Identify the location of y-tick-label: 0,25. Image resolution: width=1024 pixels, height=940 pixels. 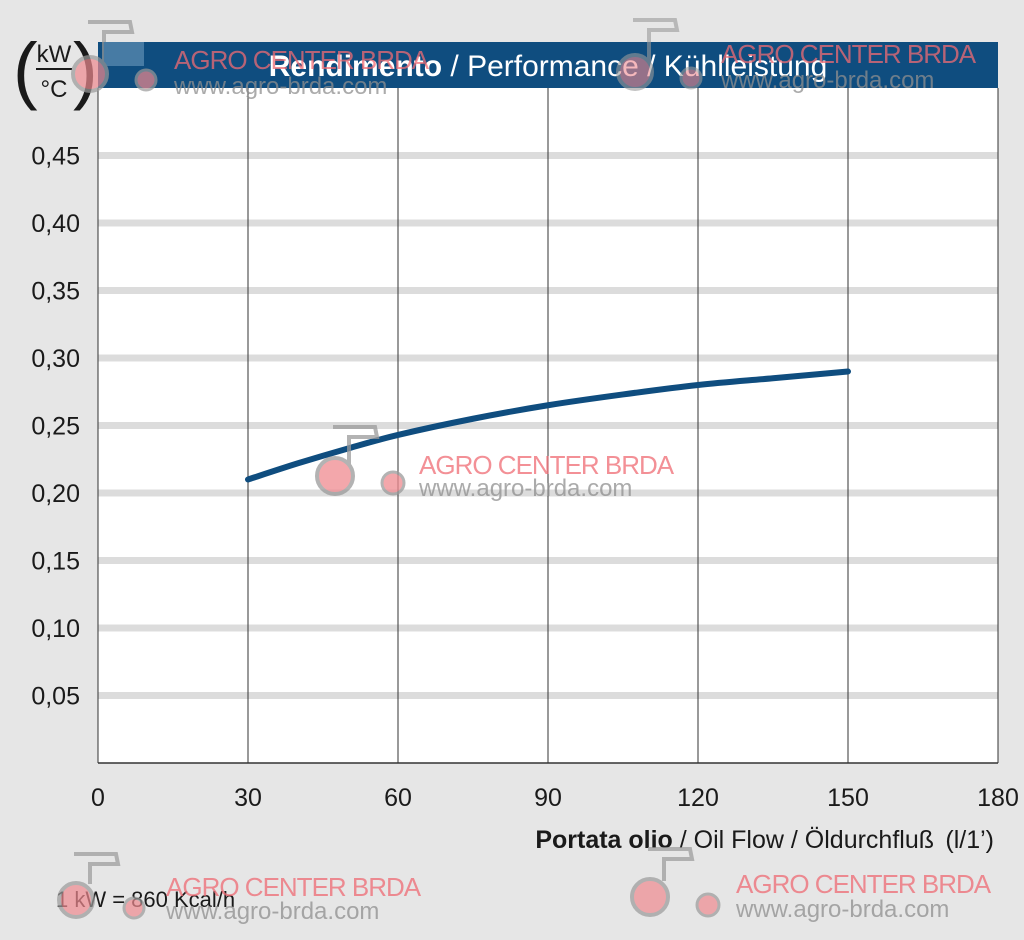
(55, 427).